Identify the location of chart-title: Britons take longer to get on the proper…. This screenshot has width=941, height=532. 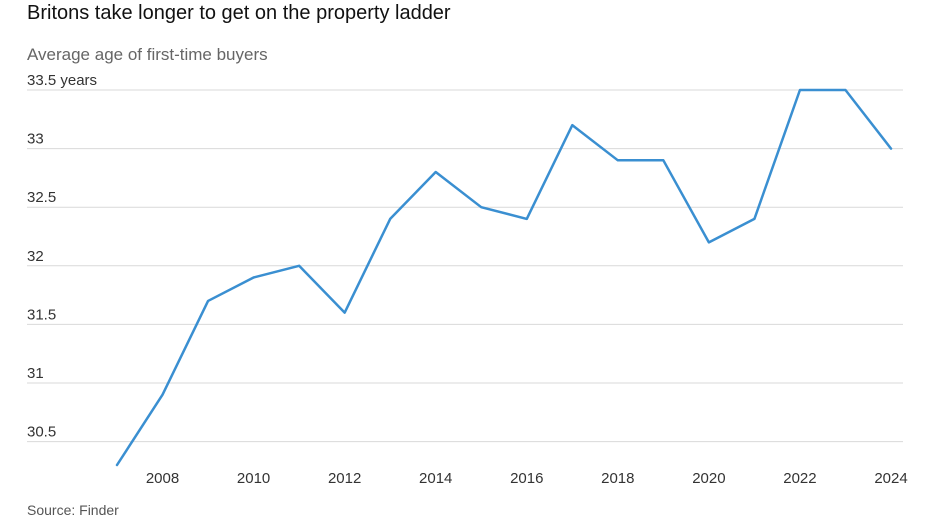
(239, 13).